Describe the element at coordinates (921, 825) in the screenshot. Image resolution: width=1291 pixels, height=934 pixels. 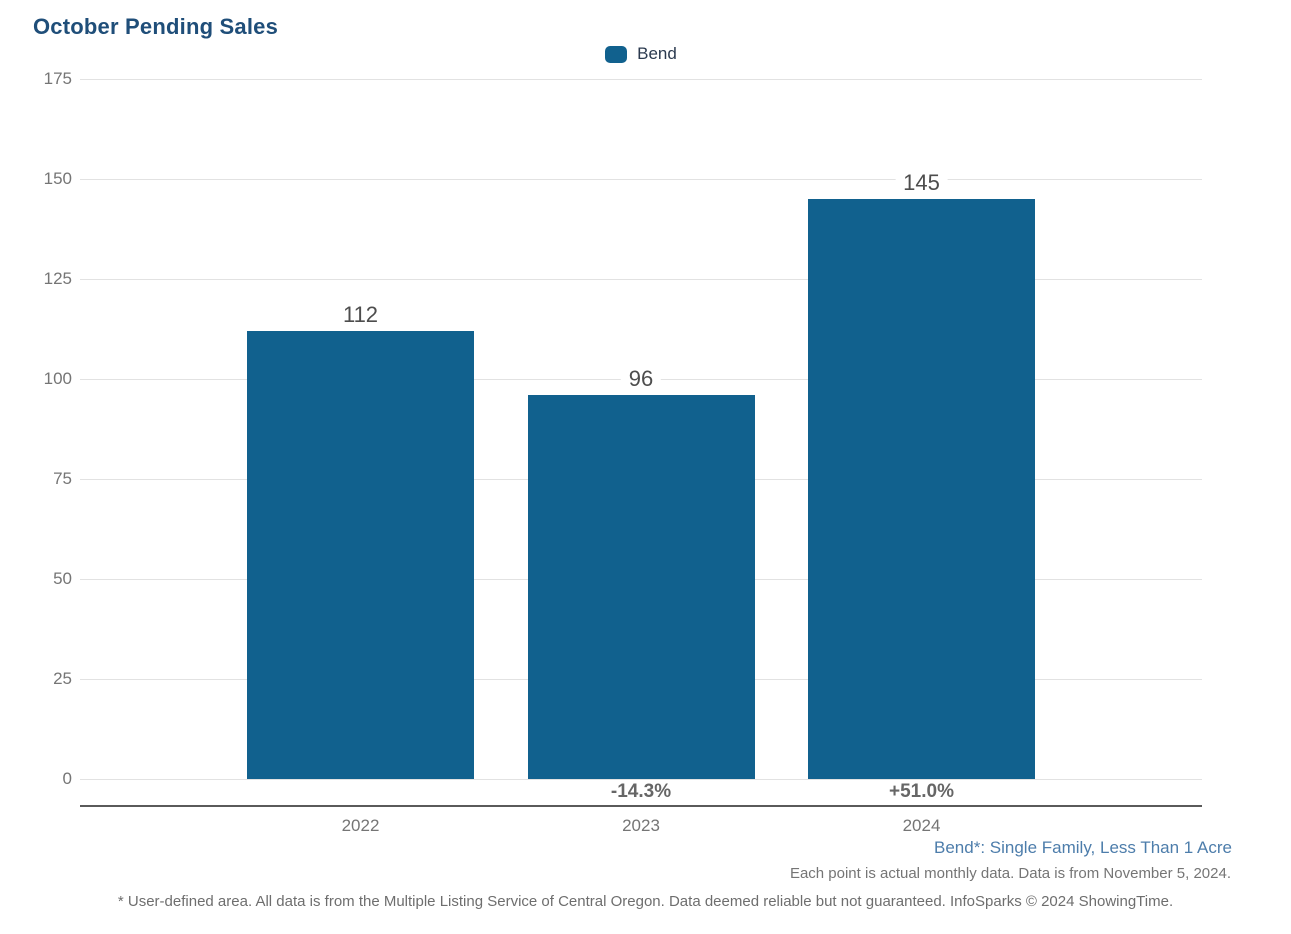
I see `x-axis-label: 2024` at that location.